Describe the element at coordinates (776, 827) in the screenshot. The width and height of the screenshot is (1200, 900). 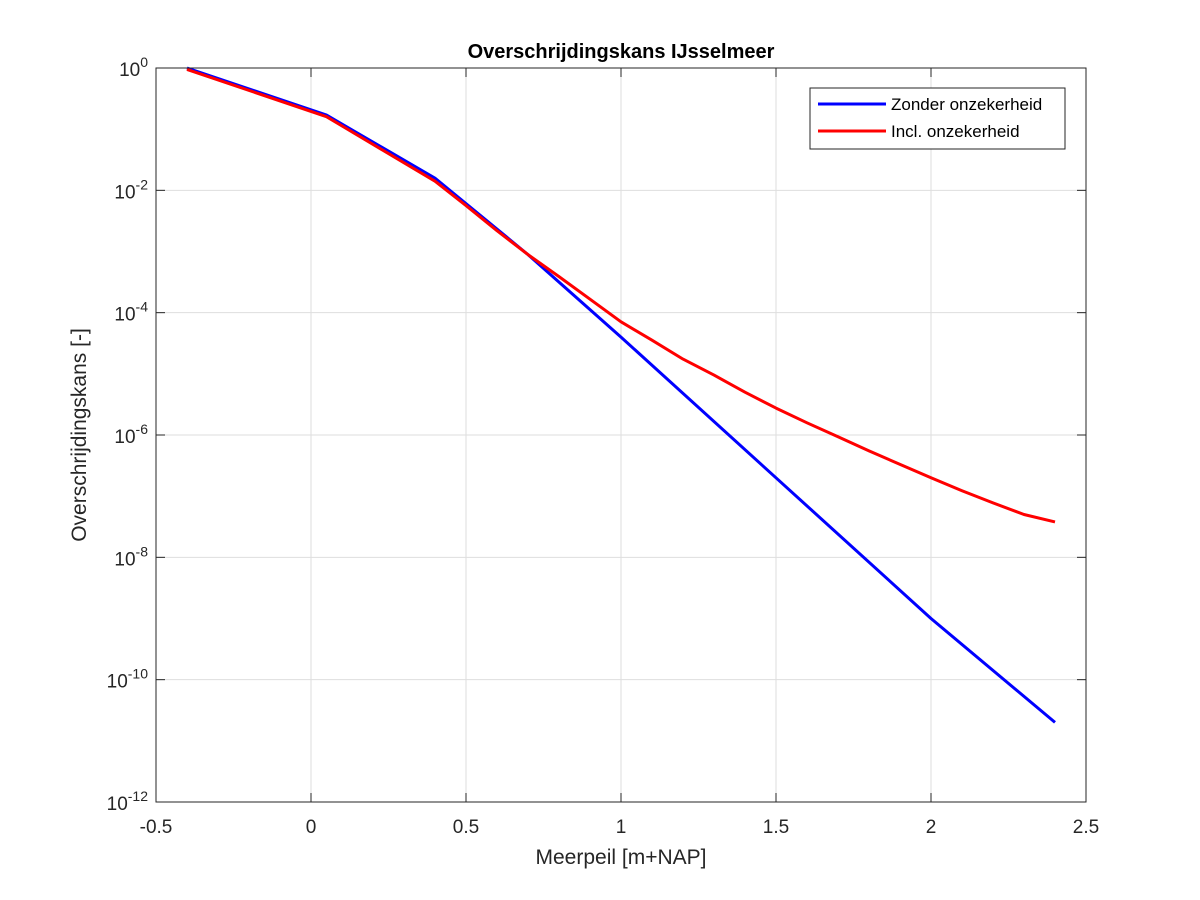
I see `x-tick-label: 1.5` at that location.